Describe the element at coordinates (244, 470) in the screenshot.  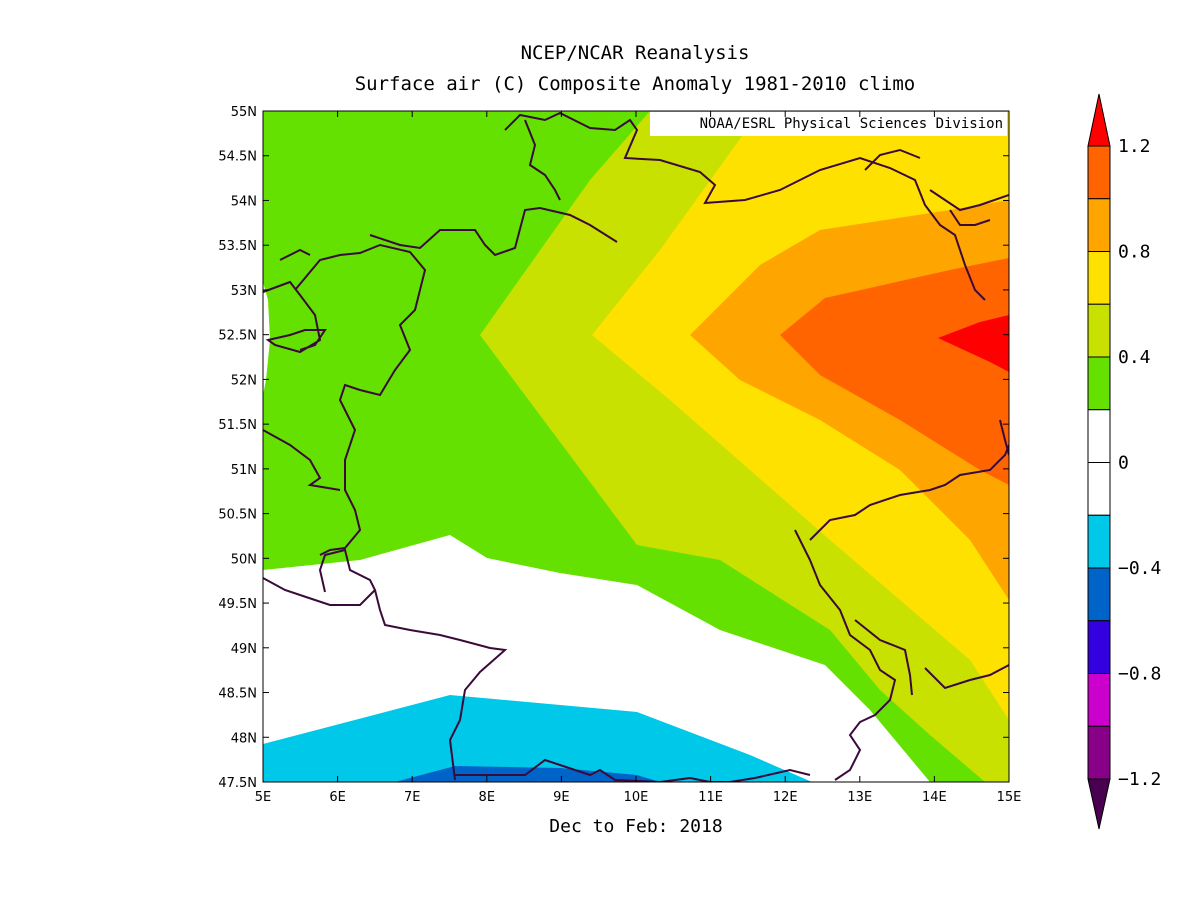
I see `y-tick-label: 51N` at that location.